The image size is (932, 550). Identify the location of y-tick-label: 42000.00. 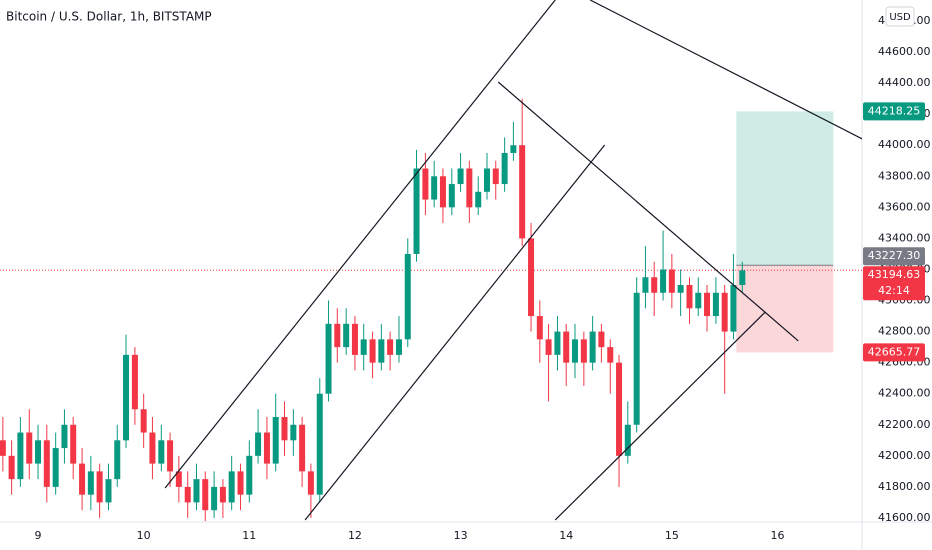
(904, 455).